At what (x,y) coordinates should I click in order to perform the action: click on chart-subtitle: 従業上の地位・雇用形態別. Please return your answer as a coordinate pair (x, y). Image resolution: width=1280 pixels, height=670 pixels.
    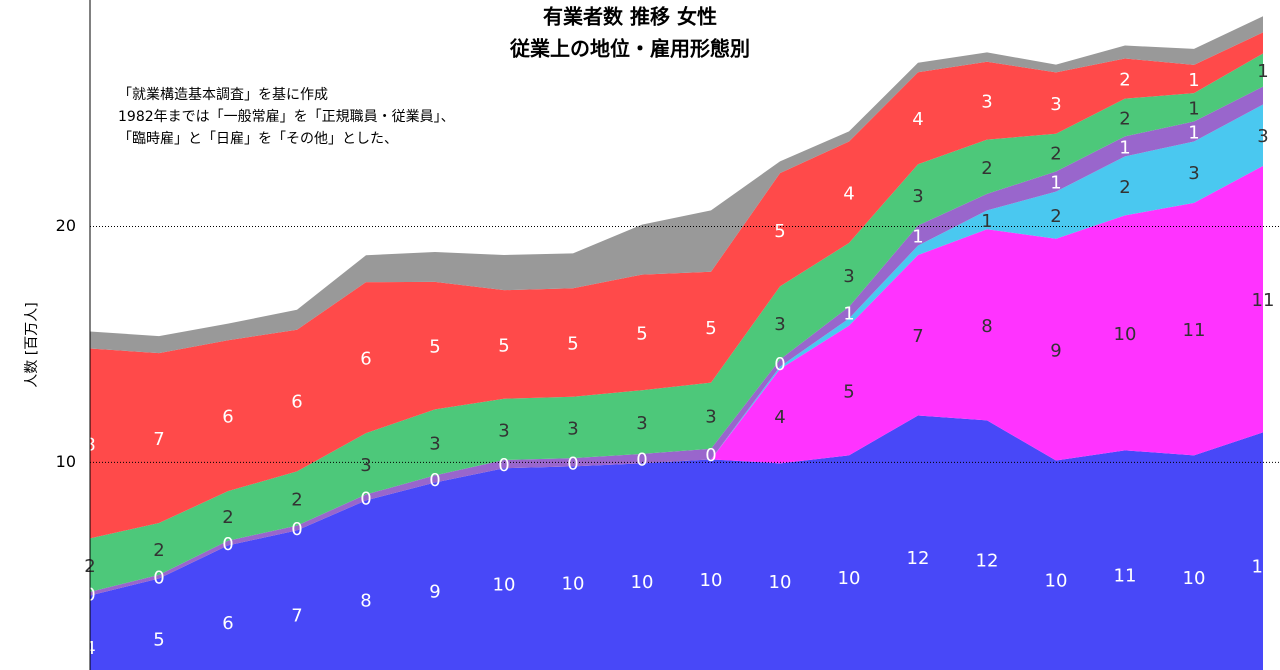
    Looking at the image, I should click on (629, 49).